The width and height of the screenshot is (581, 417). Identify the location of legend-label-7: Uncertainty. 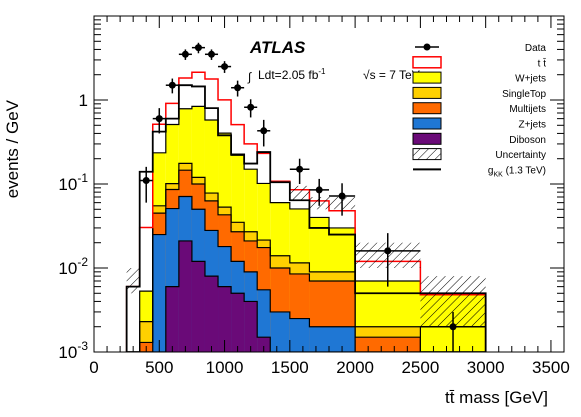
(520, 155).